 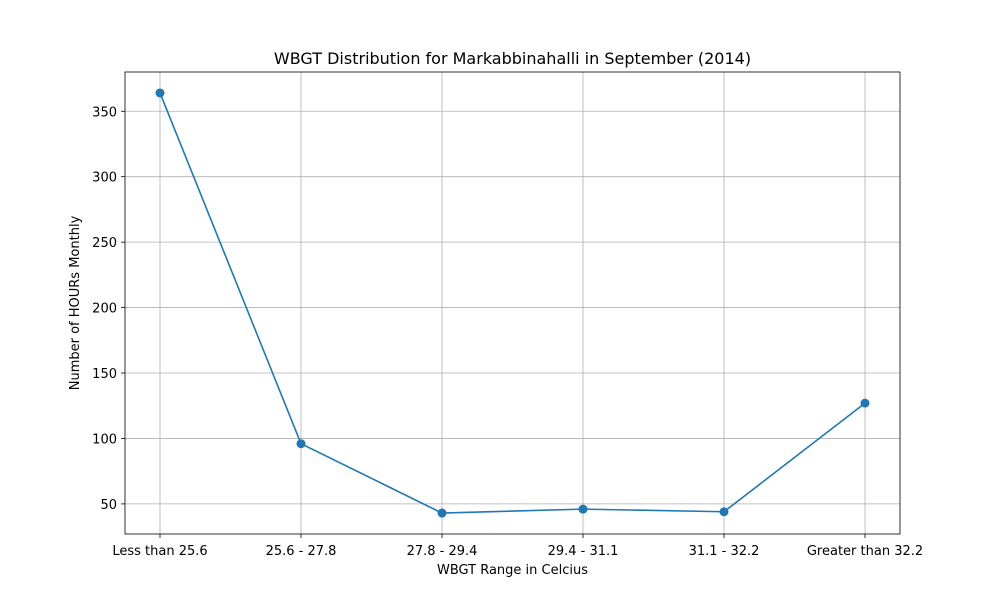 What do you see at coordinates (104, 112) in the screenshot?
I see `y-tick-label: 350` at bounding box center [104, 112].